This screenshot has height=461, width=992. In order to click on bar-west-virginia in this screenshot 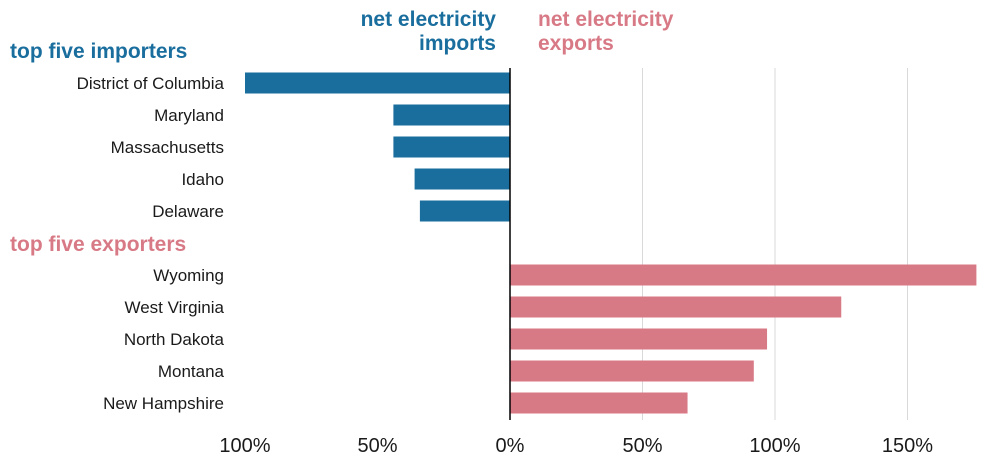, I will do `click(676, 307)`.